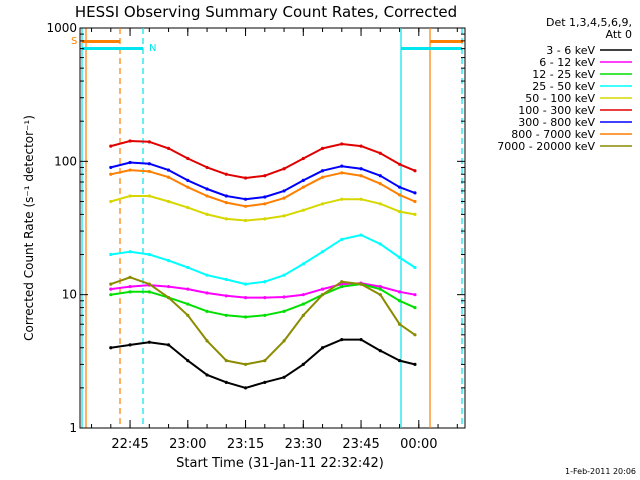 This screenshot has height=480, width=640. What do you see at coordinates (619, 34) in the screenshot?
I see `legend-header-line-2: Att 0` at bounding box center [619, 34].